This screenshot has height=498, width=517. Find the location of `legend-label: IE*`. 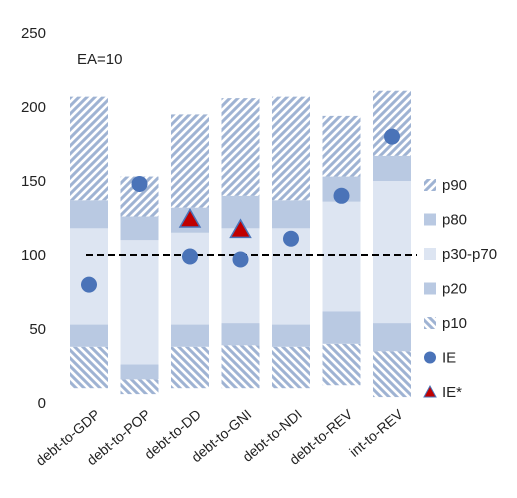

legend-label: IE* is located at coordinates (452, 392).